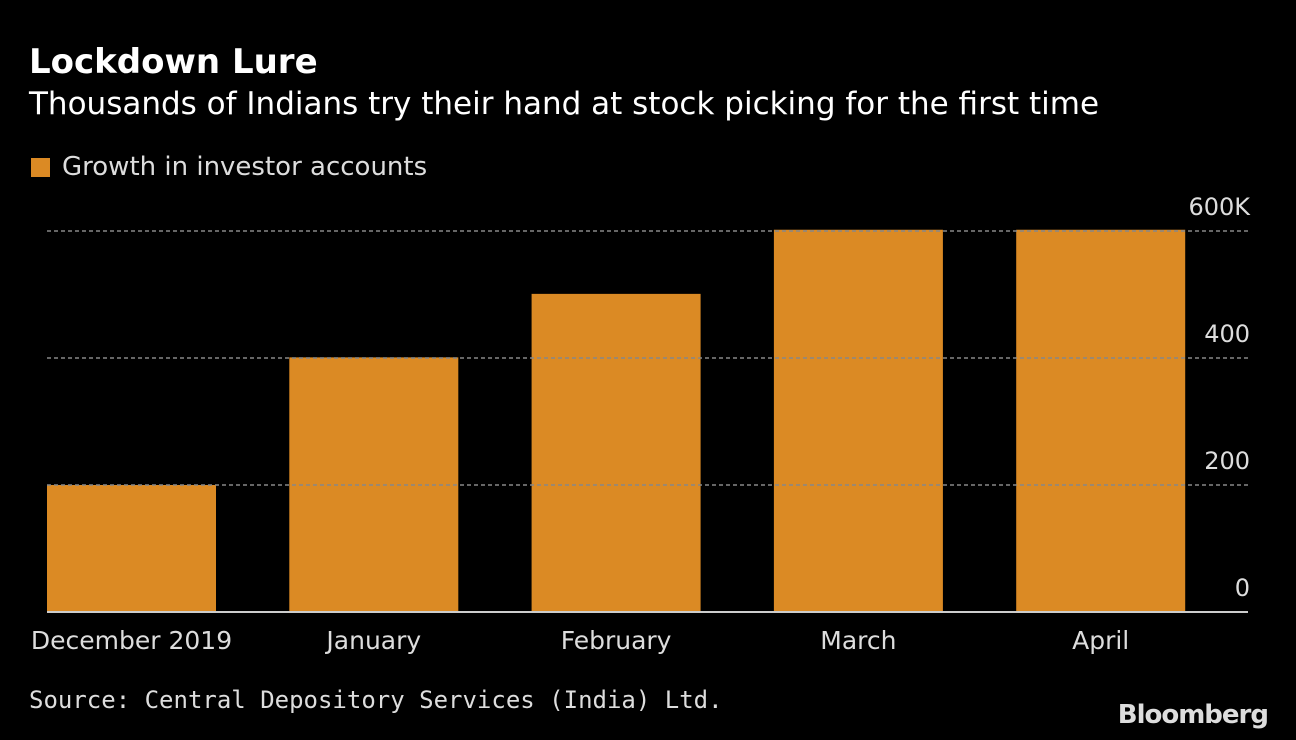 This screenshot has height=740, width=1296. Describe the element at coordinates (1242, 588) in the screenshot. I see `y-tick-label: 0` at that location.